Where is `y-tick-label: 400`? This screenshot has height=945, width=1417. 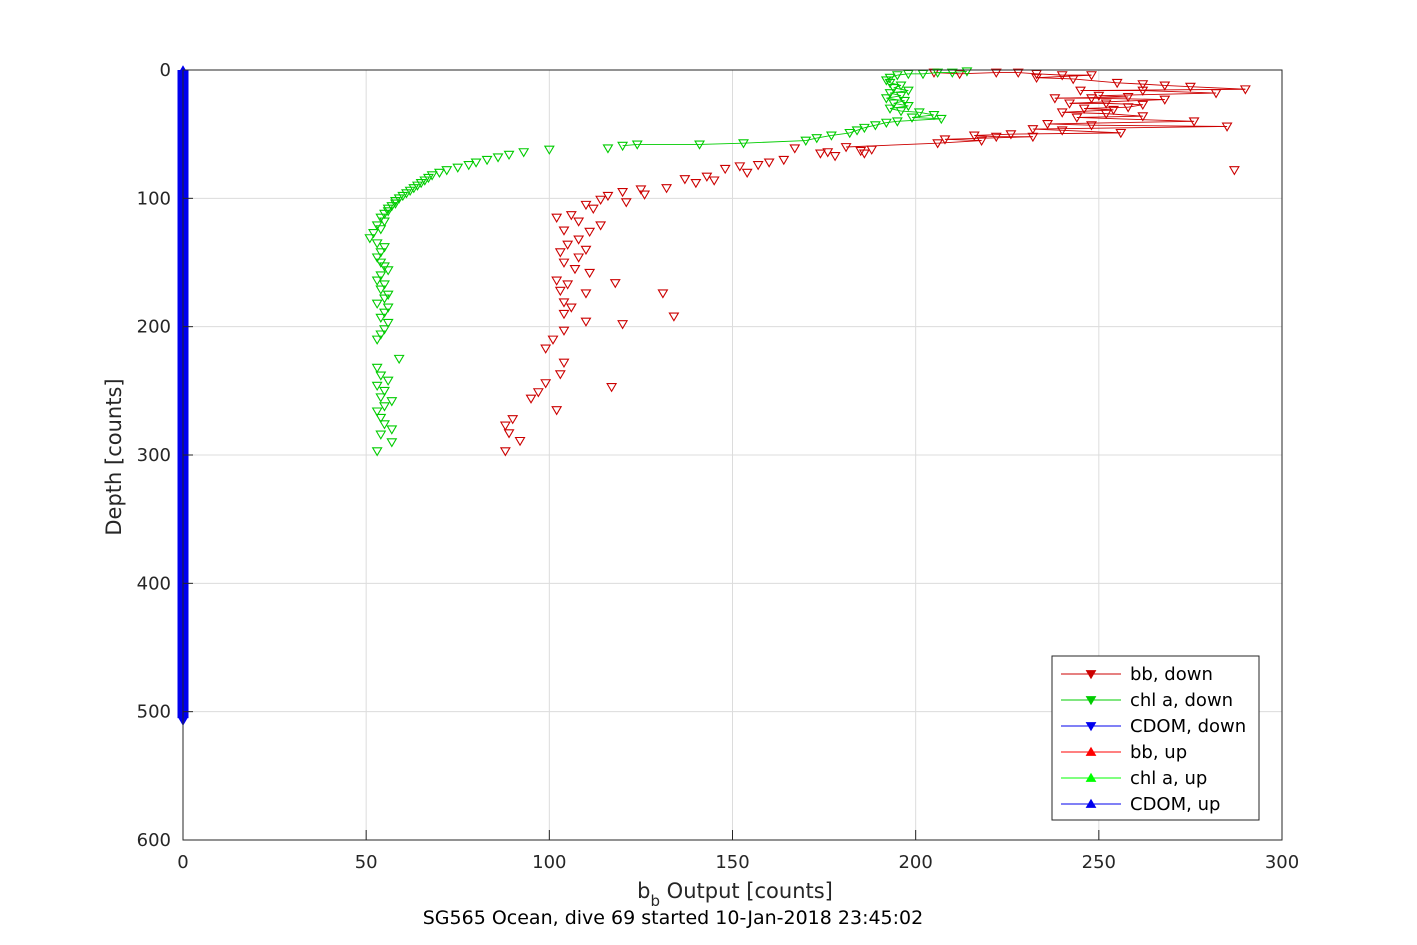
y-tick-label: 400 is located at coordinates (154, 583).